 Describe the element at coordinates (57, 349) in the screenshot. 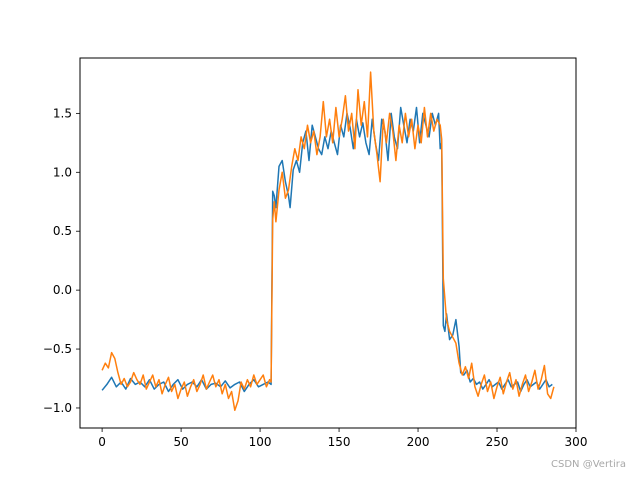

I see `y-tick-label: −0.5` at that location.